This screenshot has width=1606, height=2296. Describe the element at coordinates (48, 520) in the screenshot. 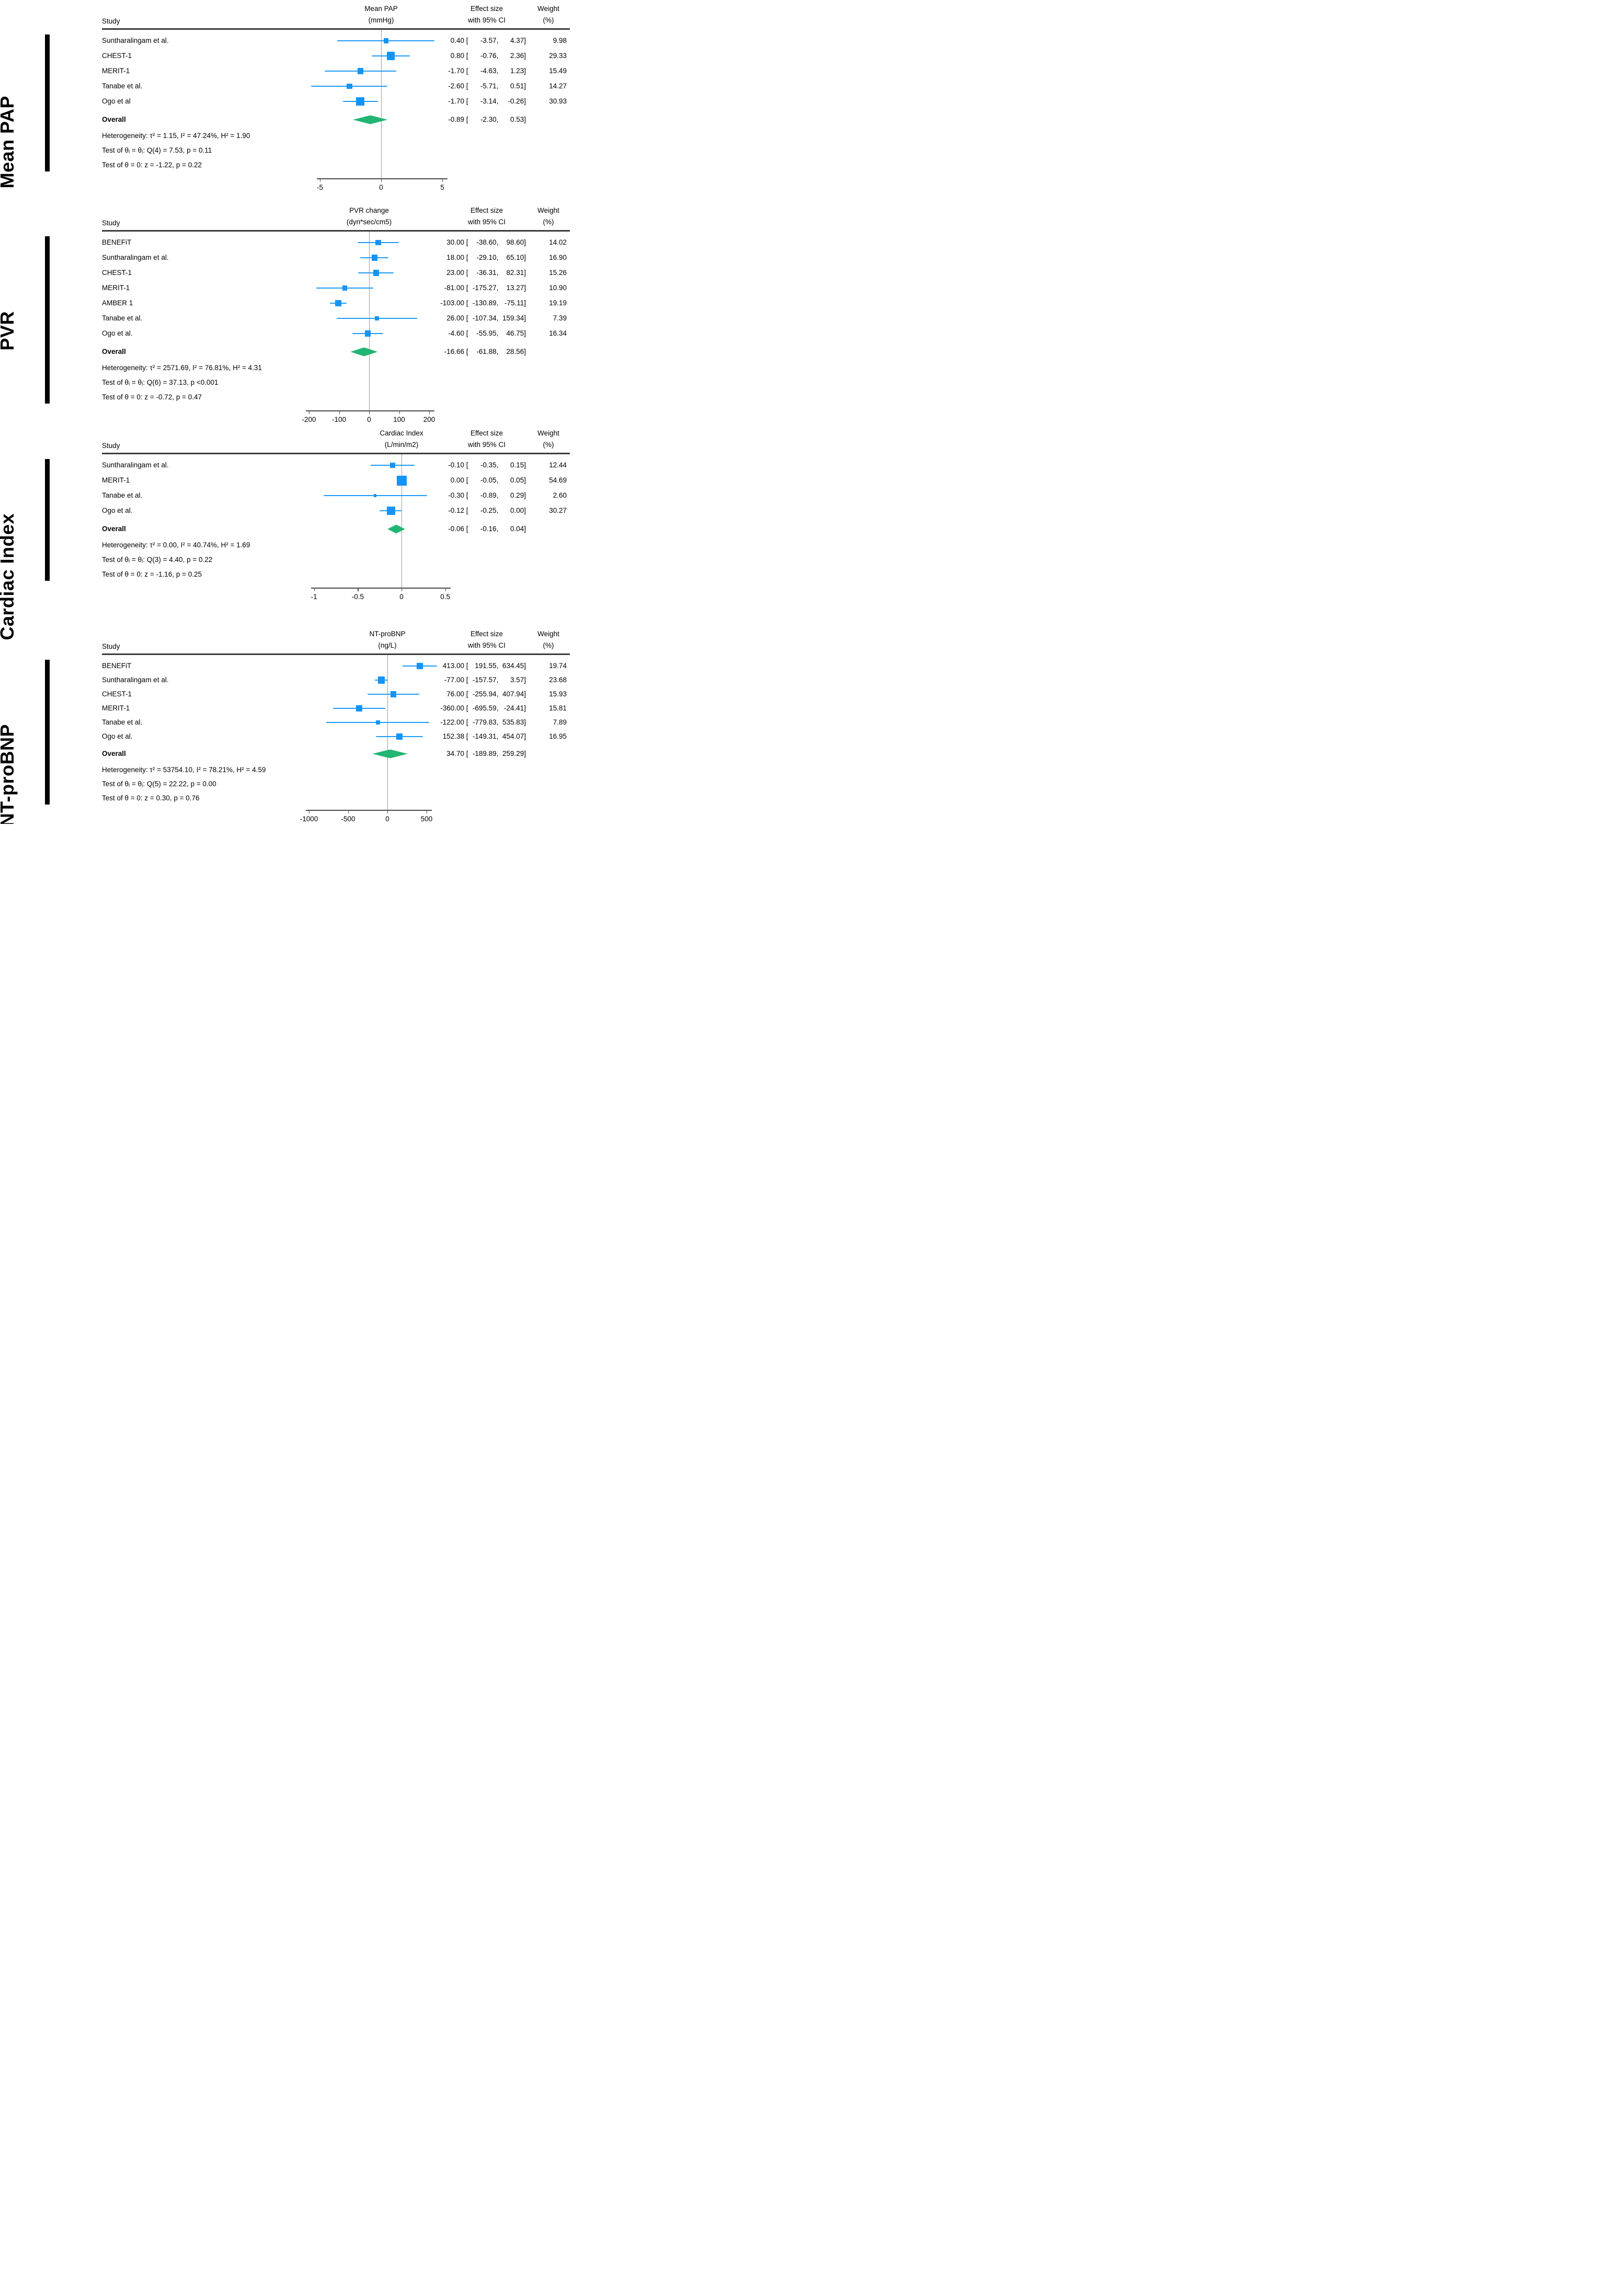

I see `section-bar` at that location.